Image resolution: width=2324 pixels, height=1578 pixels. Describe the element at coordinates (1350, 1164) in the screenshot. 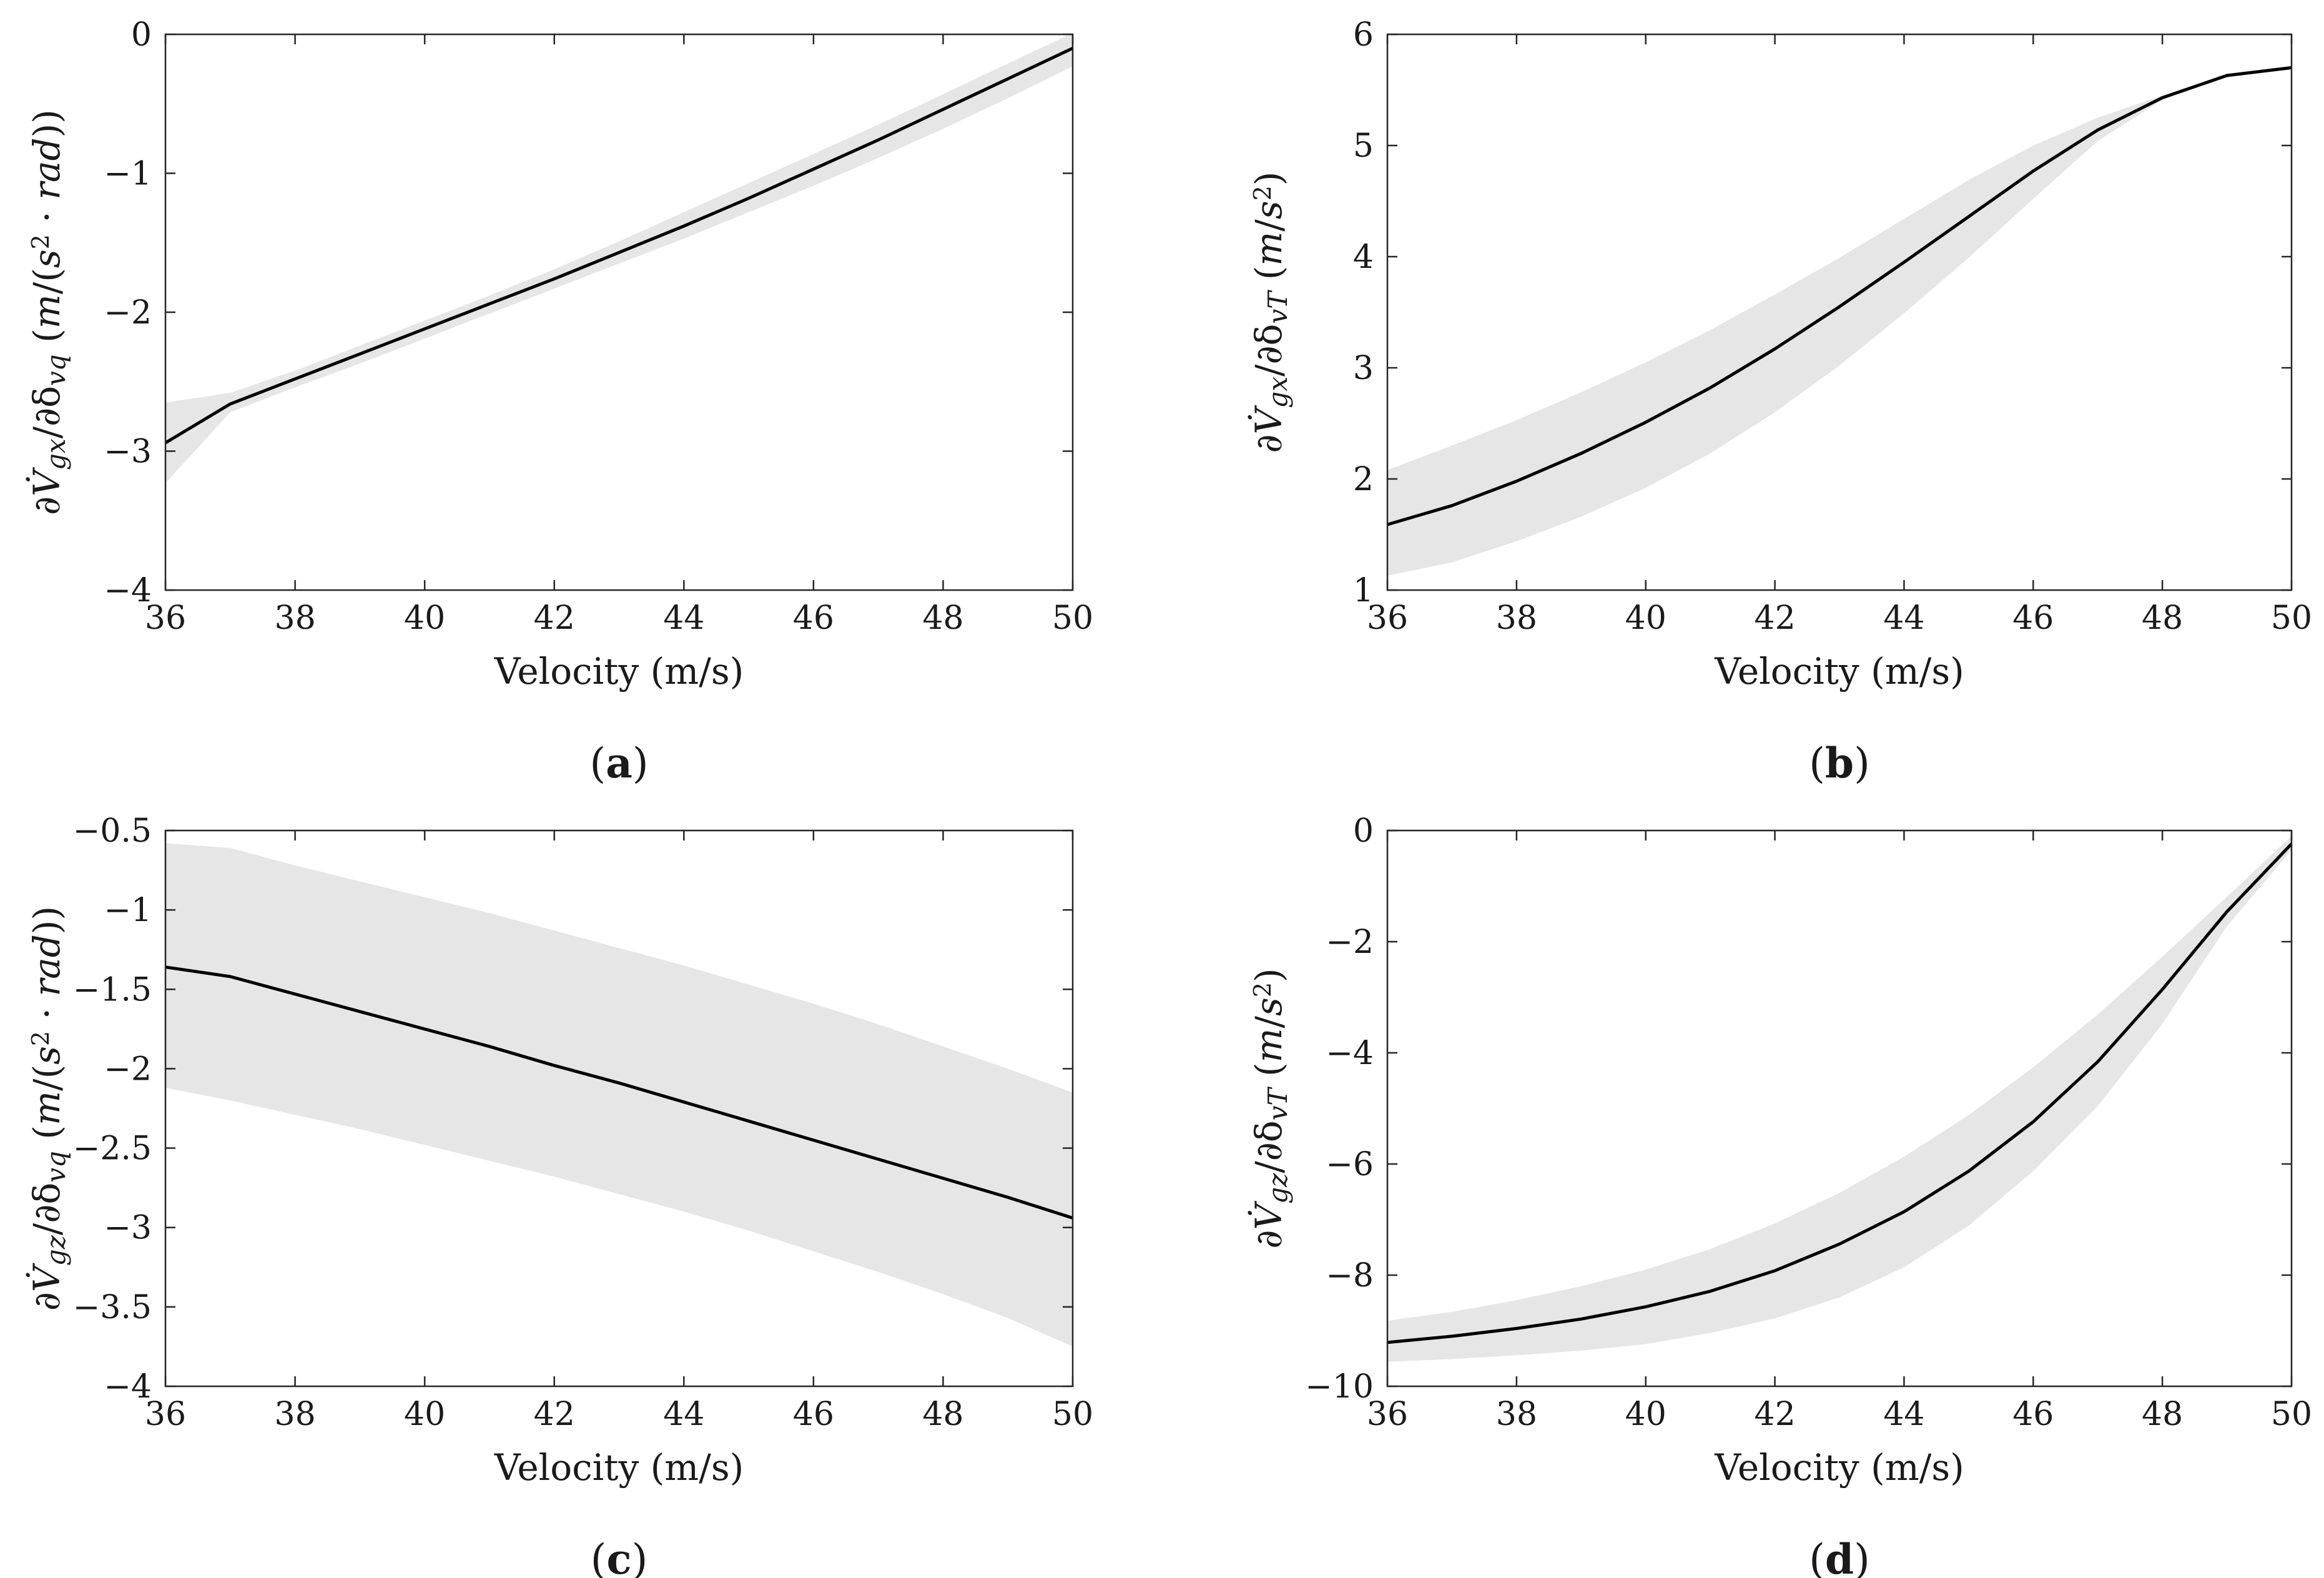

I see `y-tick-label: −6` at that location.